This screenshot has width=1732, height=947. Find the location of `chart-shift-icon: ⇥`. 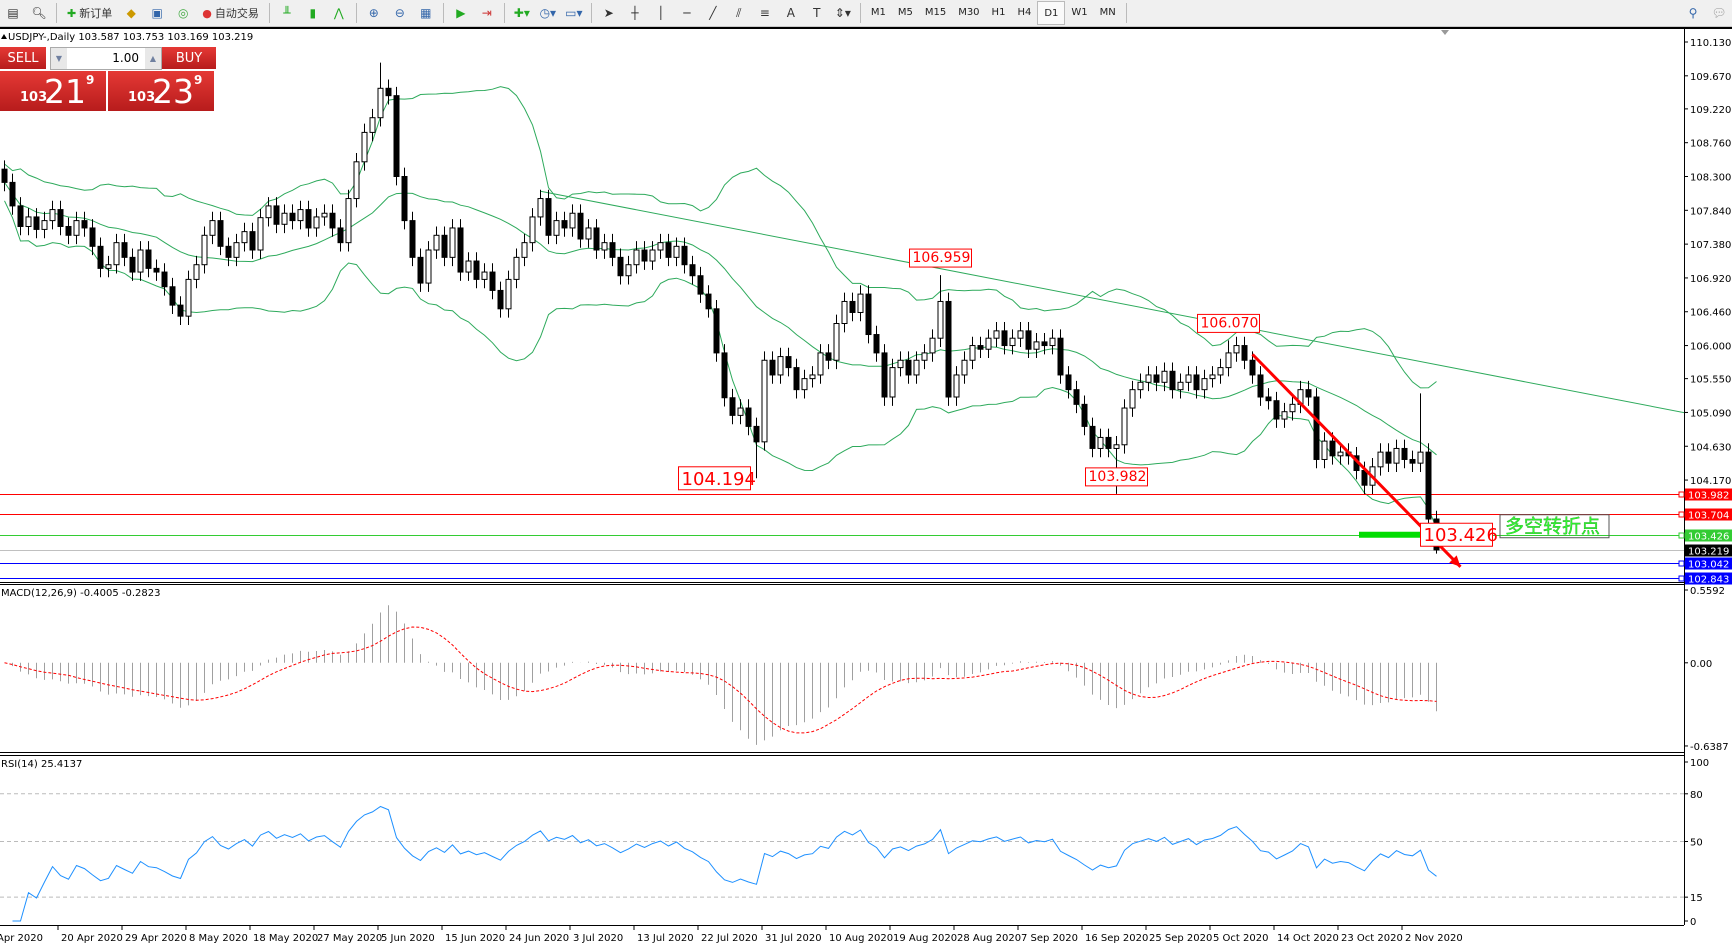

chart-shift-icon: ⇥ is located at coordinates (486, 13).